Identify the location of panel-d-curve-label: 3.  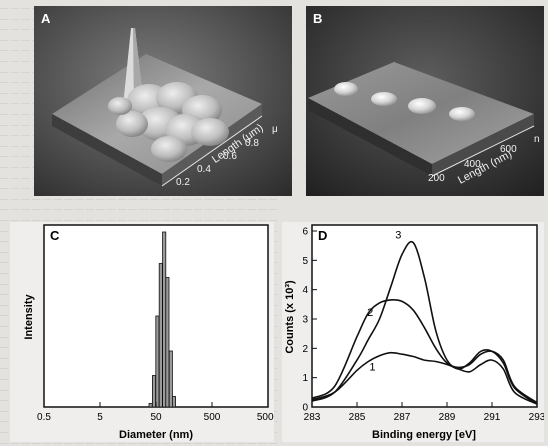
(398, 235).